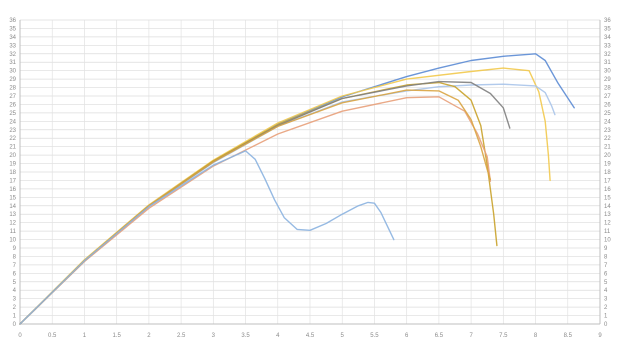 The height and width of the screenshot is (345, 618). I want to click on x-tick-label: 7.5, so click(503, 336).